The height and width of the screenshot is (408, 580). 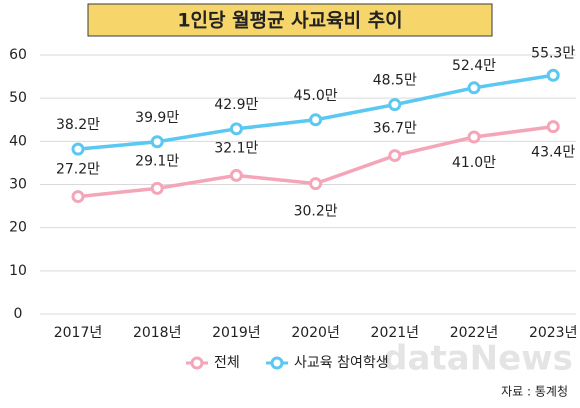 I want to click on x-tick-label: 2021년, so click(x=395, y=333).